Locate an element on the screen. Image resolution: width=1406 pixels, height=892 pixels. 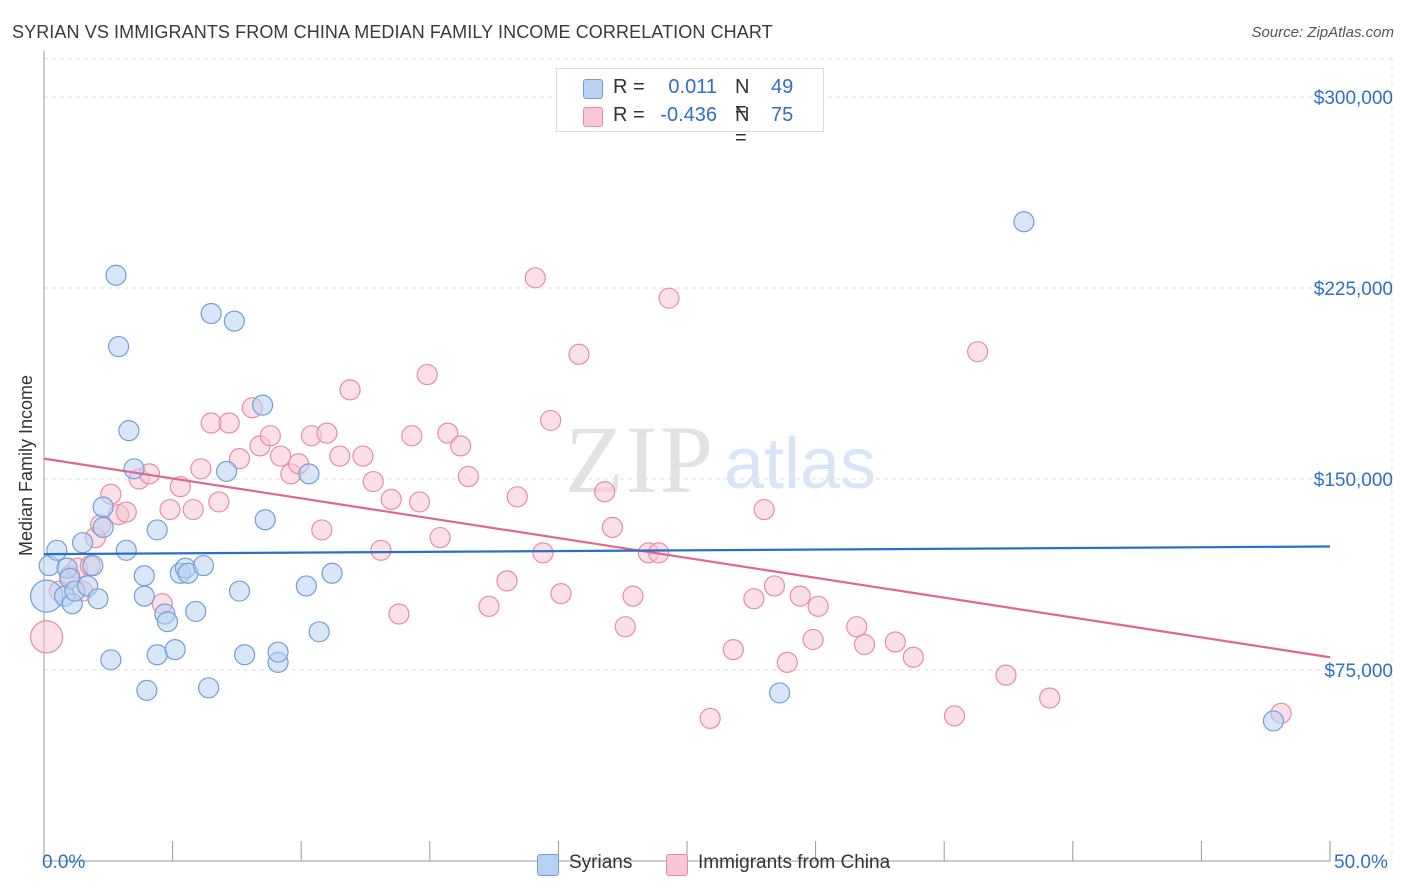
bottom-legend-swatch-china is located at coordinates (677, 865).